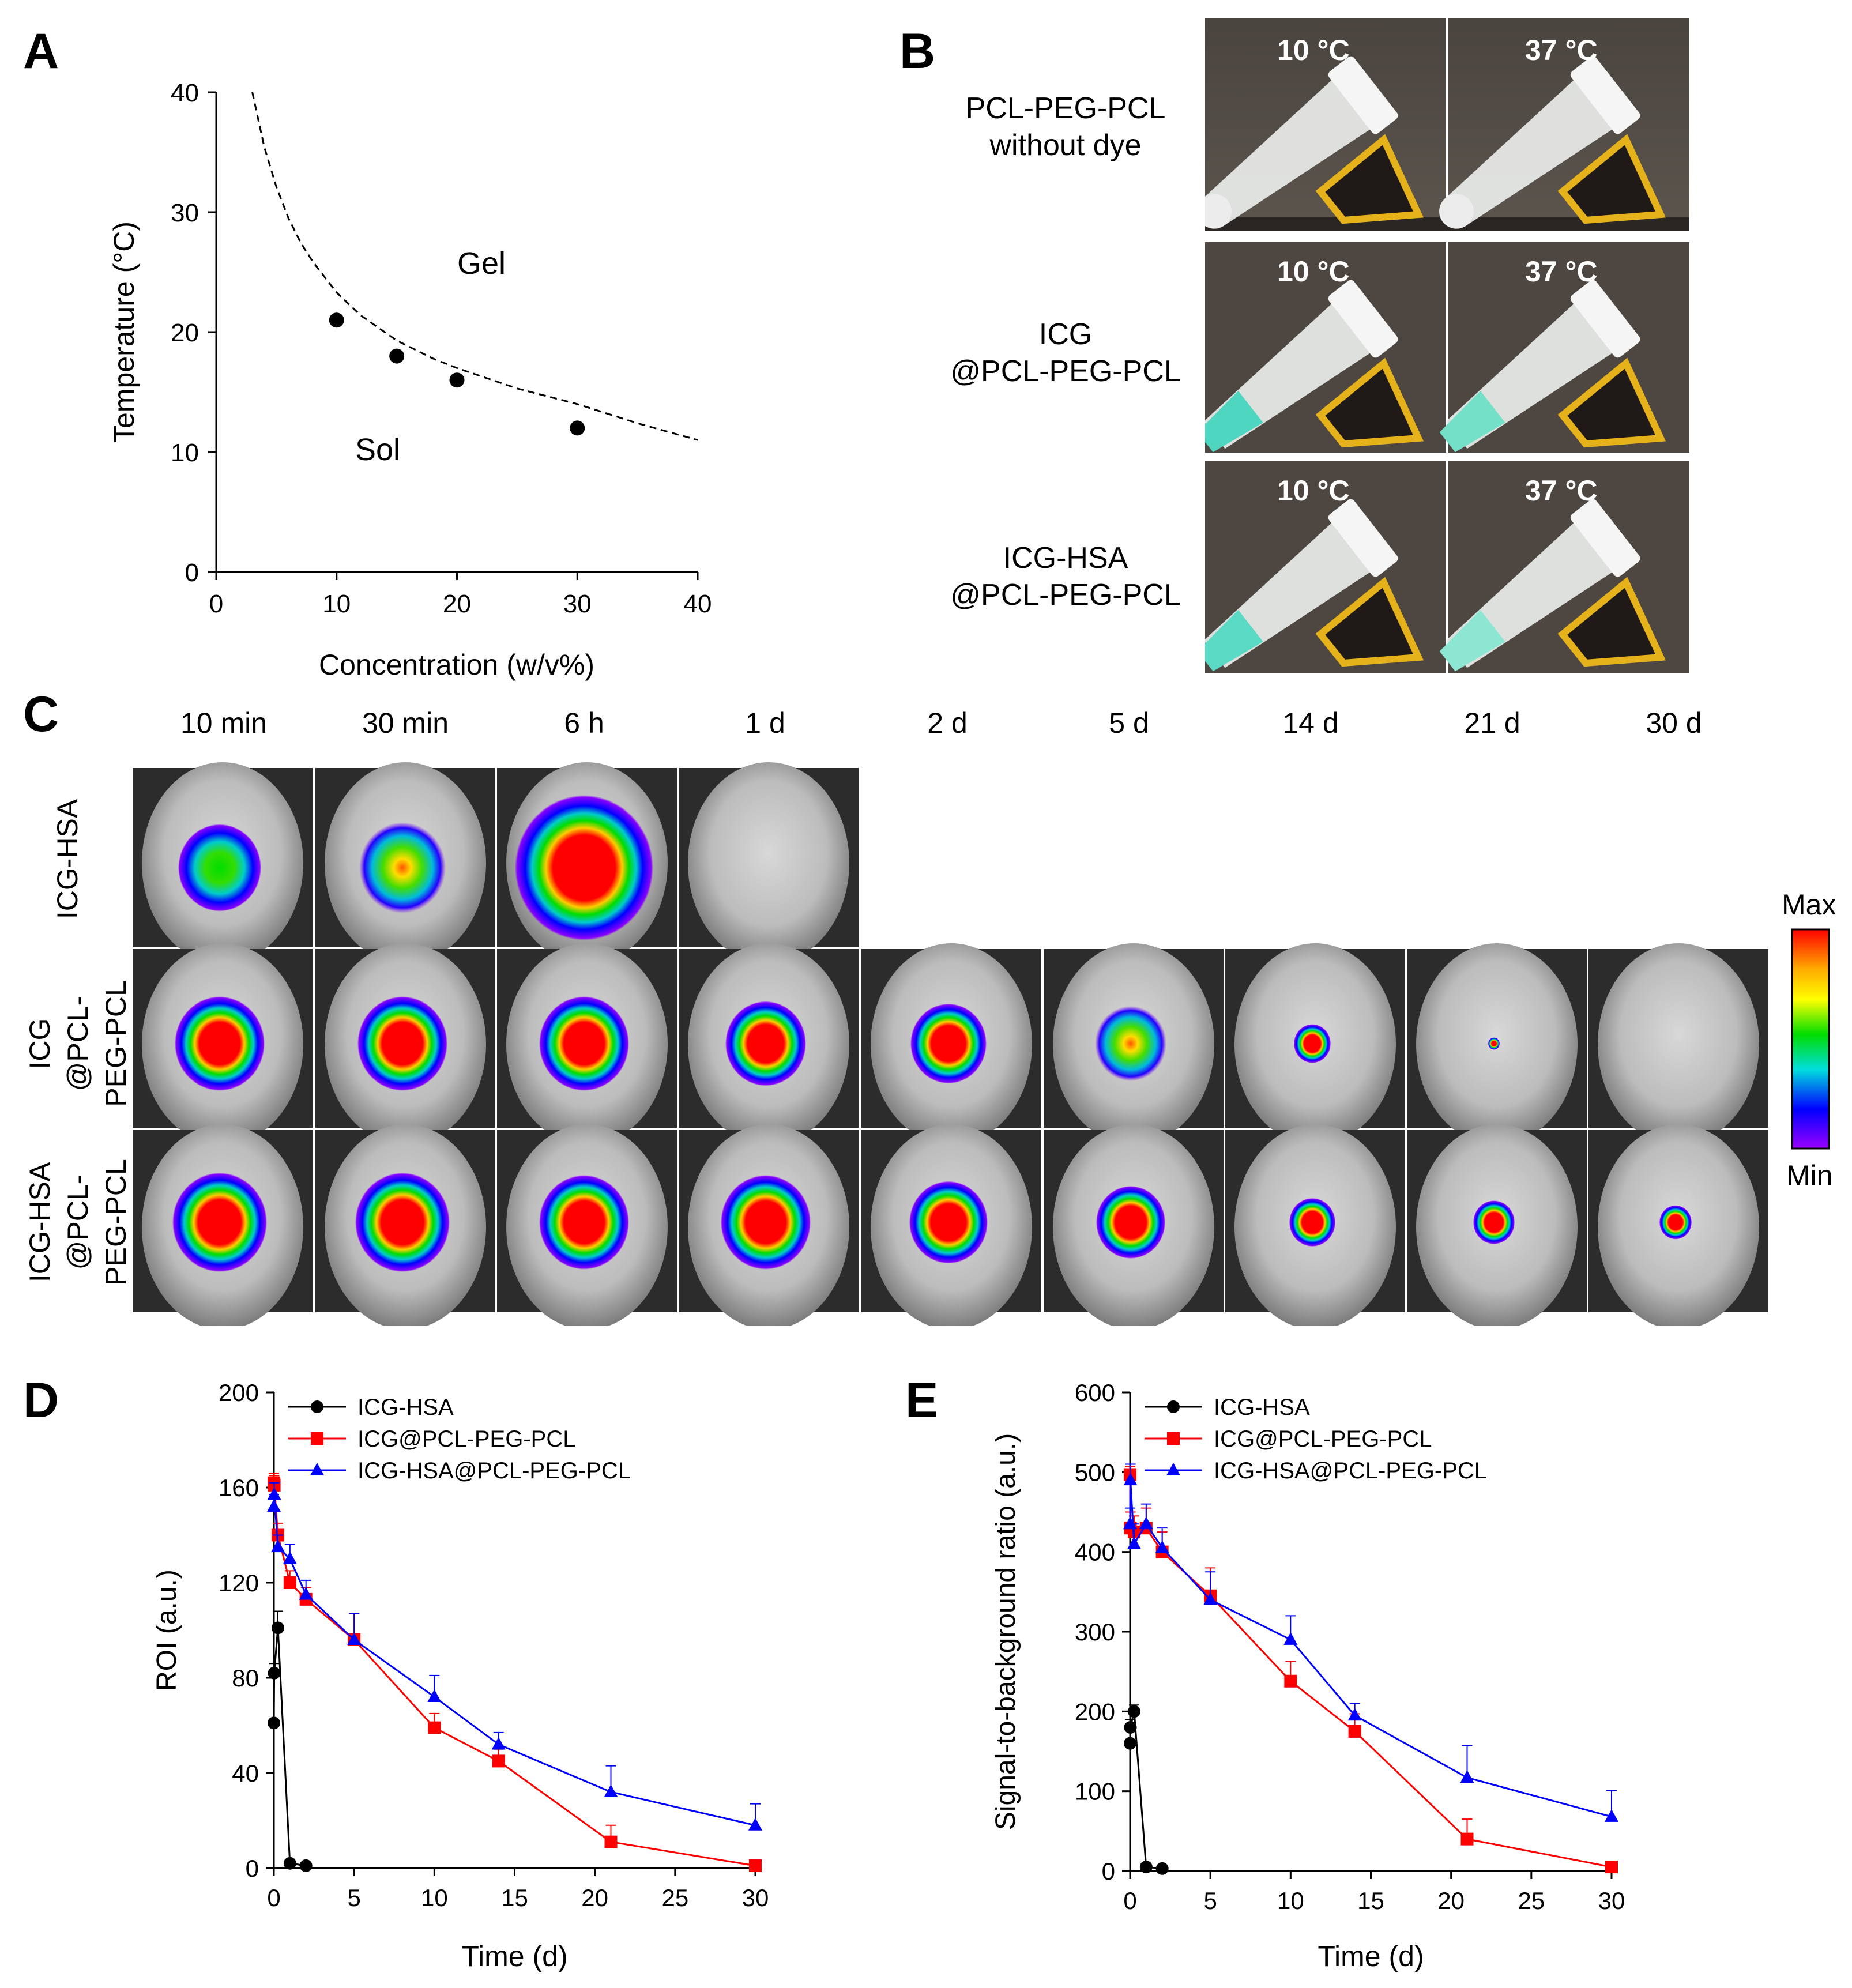 Image resolution: width=1852 pixels, height=1988 pixels. I want to click on panel-c-time-5: 2 d, so click(947, 723).